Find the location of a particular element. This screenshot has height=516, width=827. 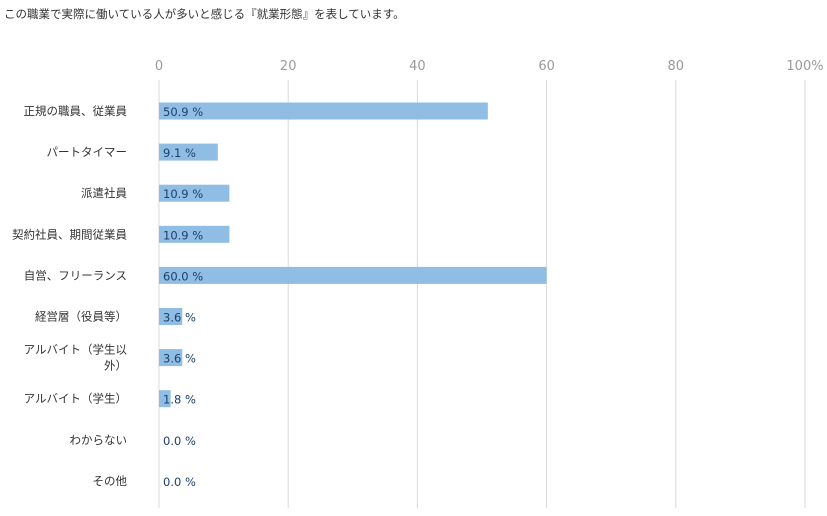

category-label: 正規の職員、従業員 is located at coordinates (76, 111).